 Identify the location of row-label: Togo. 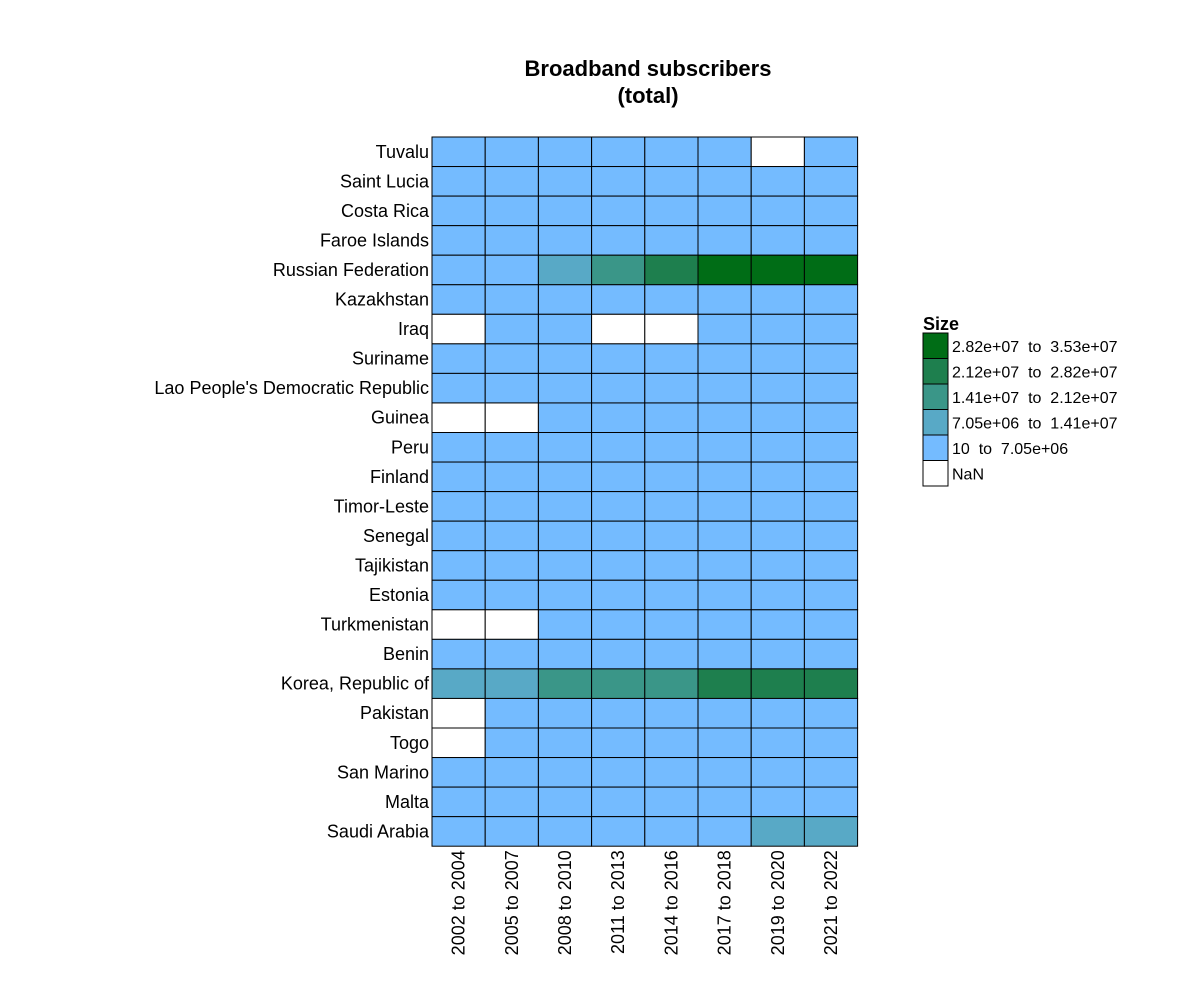
(409, 743).